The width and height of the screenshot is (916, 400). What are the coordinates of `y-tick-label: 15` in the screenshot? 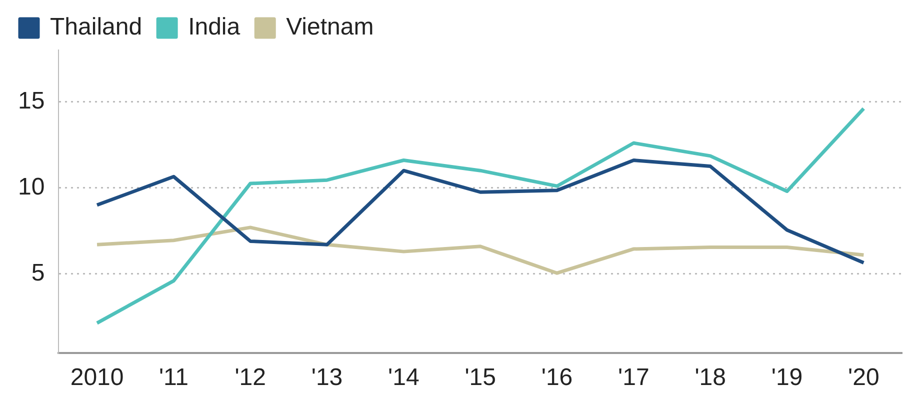 It's located at (31, 100).